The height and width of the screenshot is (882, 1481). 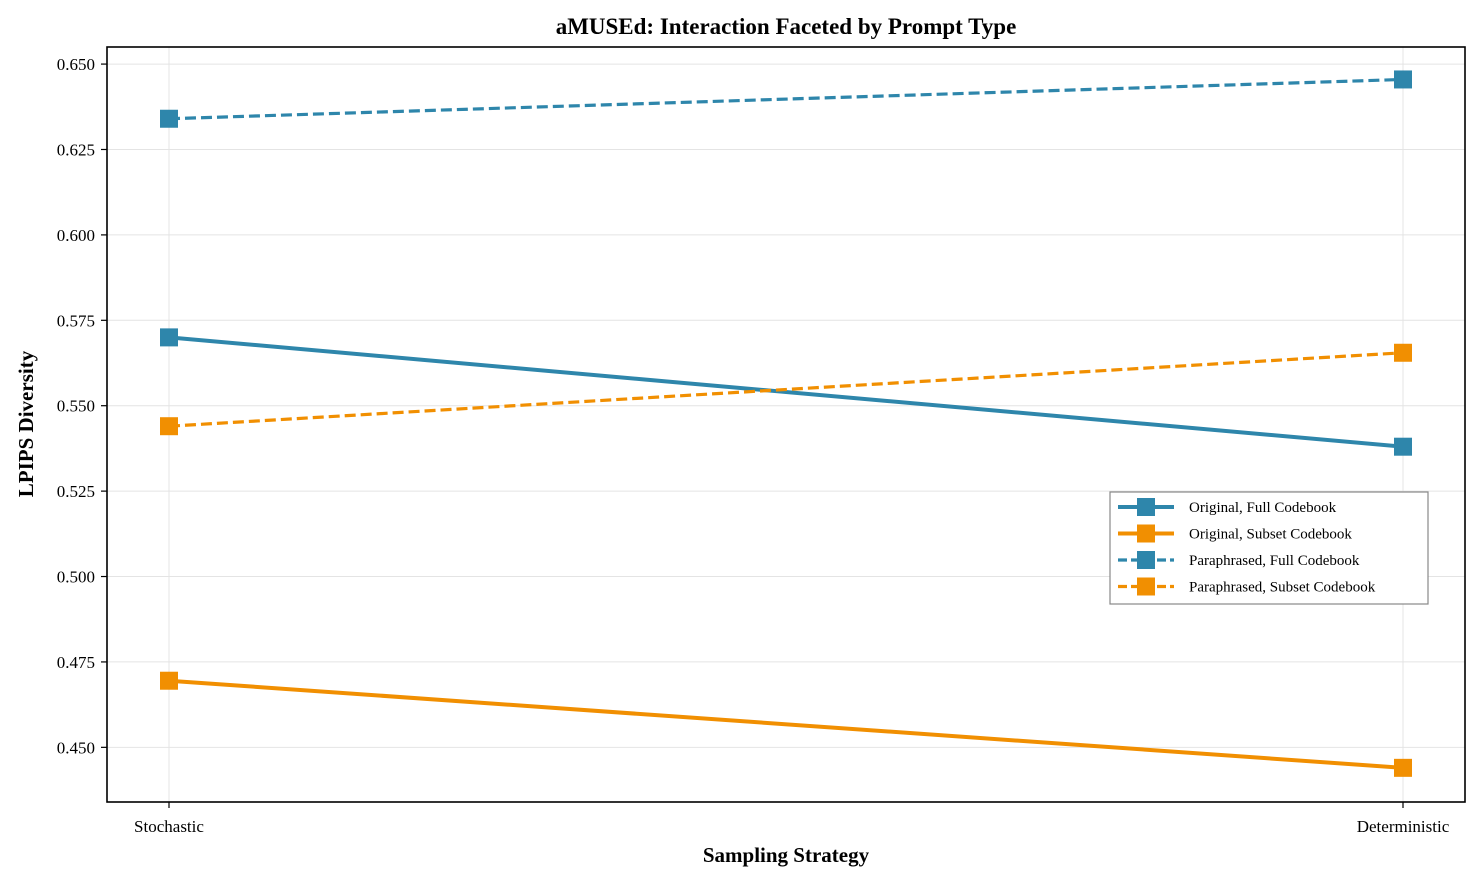 What do you see at coordinates (1146, 586) in the screenshot?
I see `legend-marker-paraphrased-subset-codebook` at bounding box center [1146, 586].